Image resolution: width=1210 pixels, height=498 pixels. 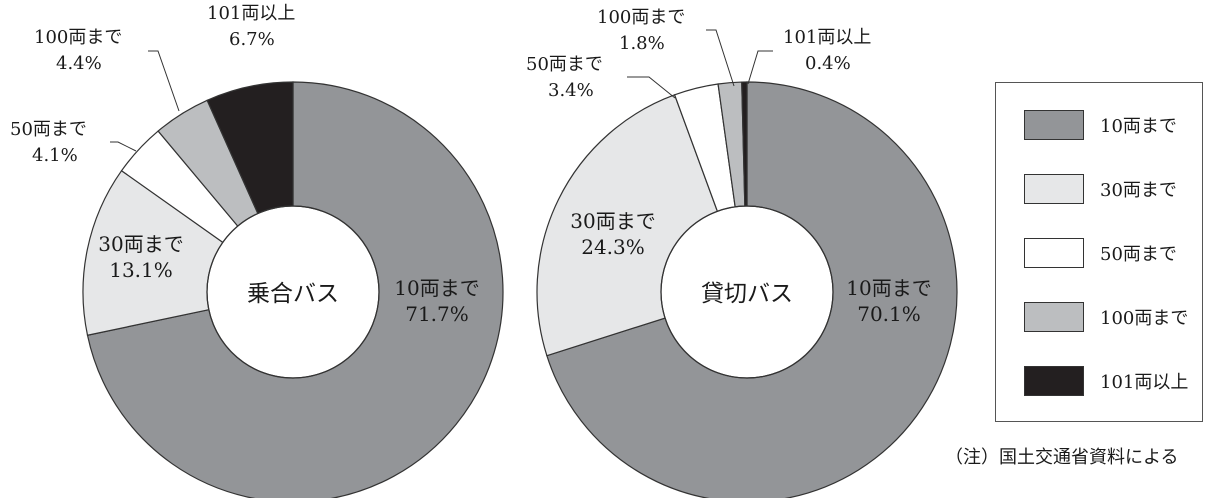 What do you see at coordinates (889, 314) in the screenshot?
I see `slice-value-label-10: 70.1%` at bounding box center [889, 314].